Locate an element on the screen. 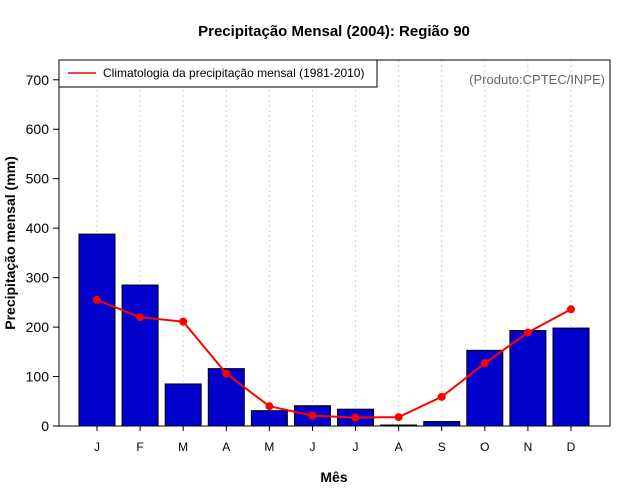  chart-title: Precipitação Mensal (2004): Região 90 is located at coordinates (334, 31).